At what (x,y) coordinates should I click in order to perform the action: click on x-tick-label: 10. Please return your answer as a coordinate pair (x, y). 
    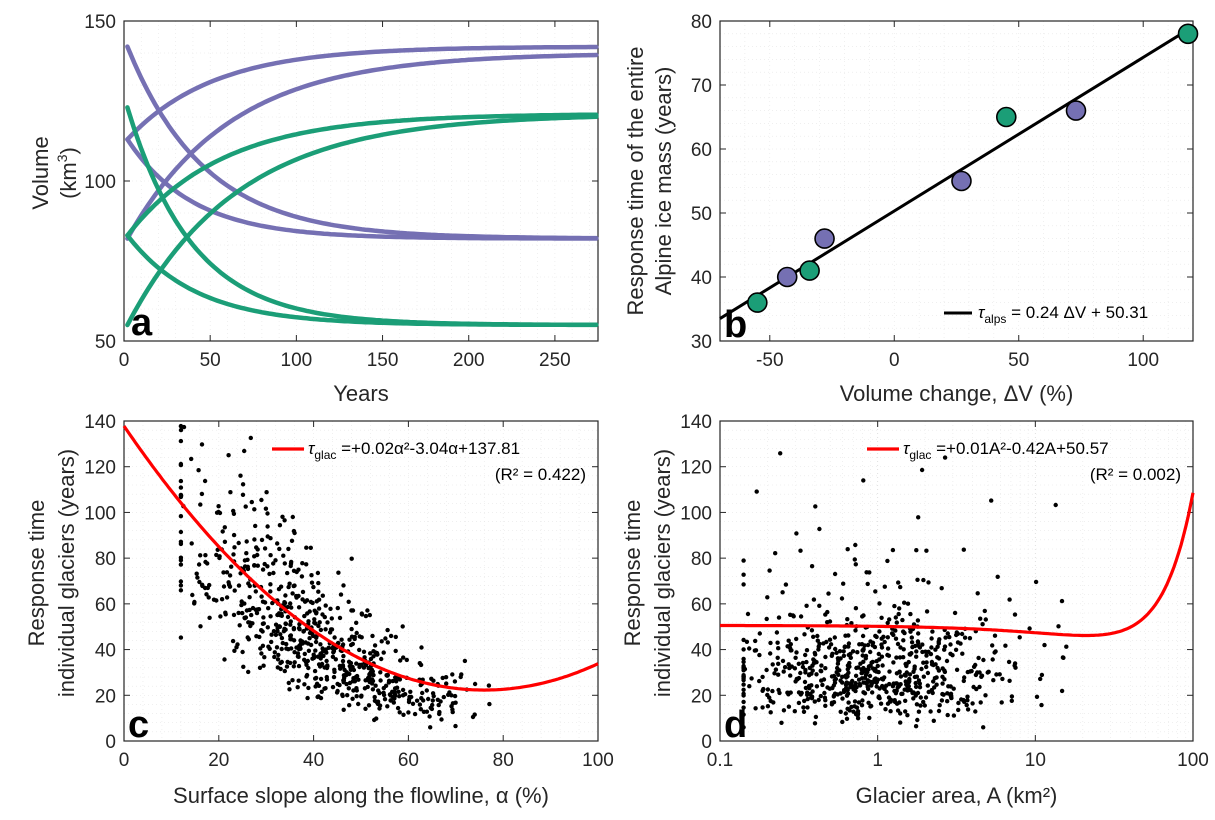
    Looking at the image, I should click on (1035, 760).